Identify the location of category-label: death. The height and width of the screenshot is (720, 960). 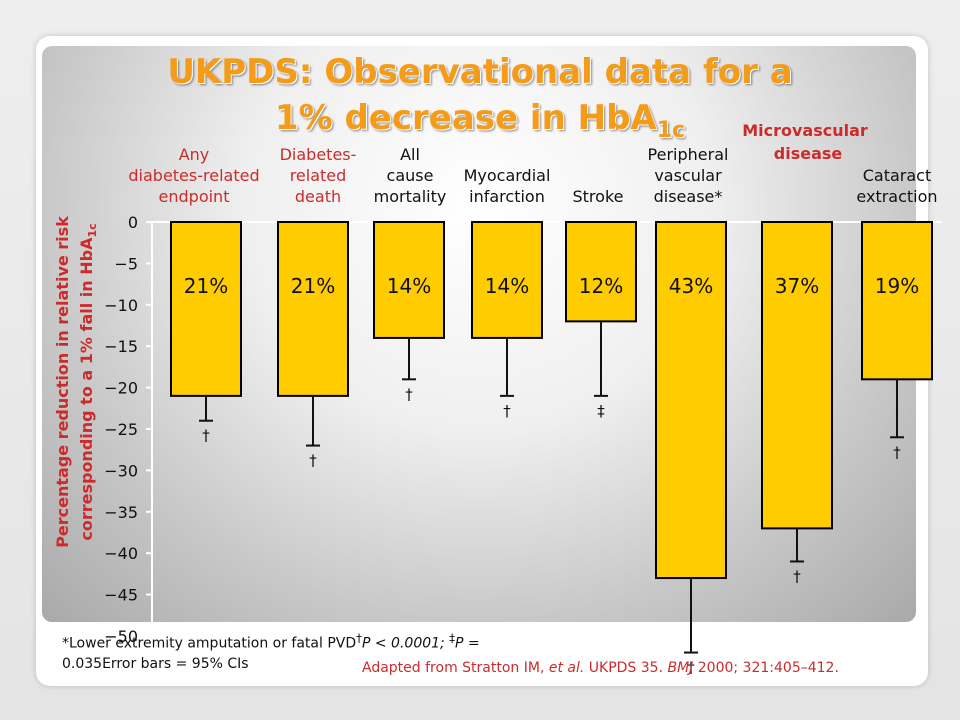
(318, 196).